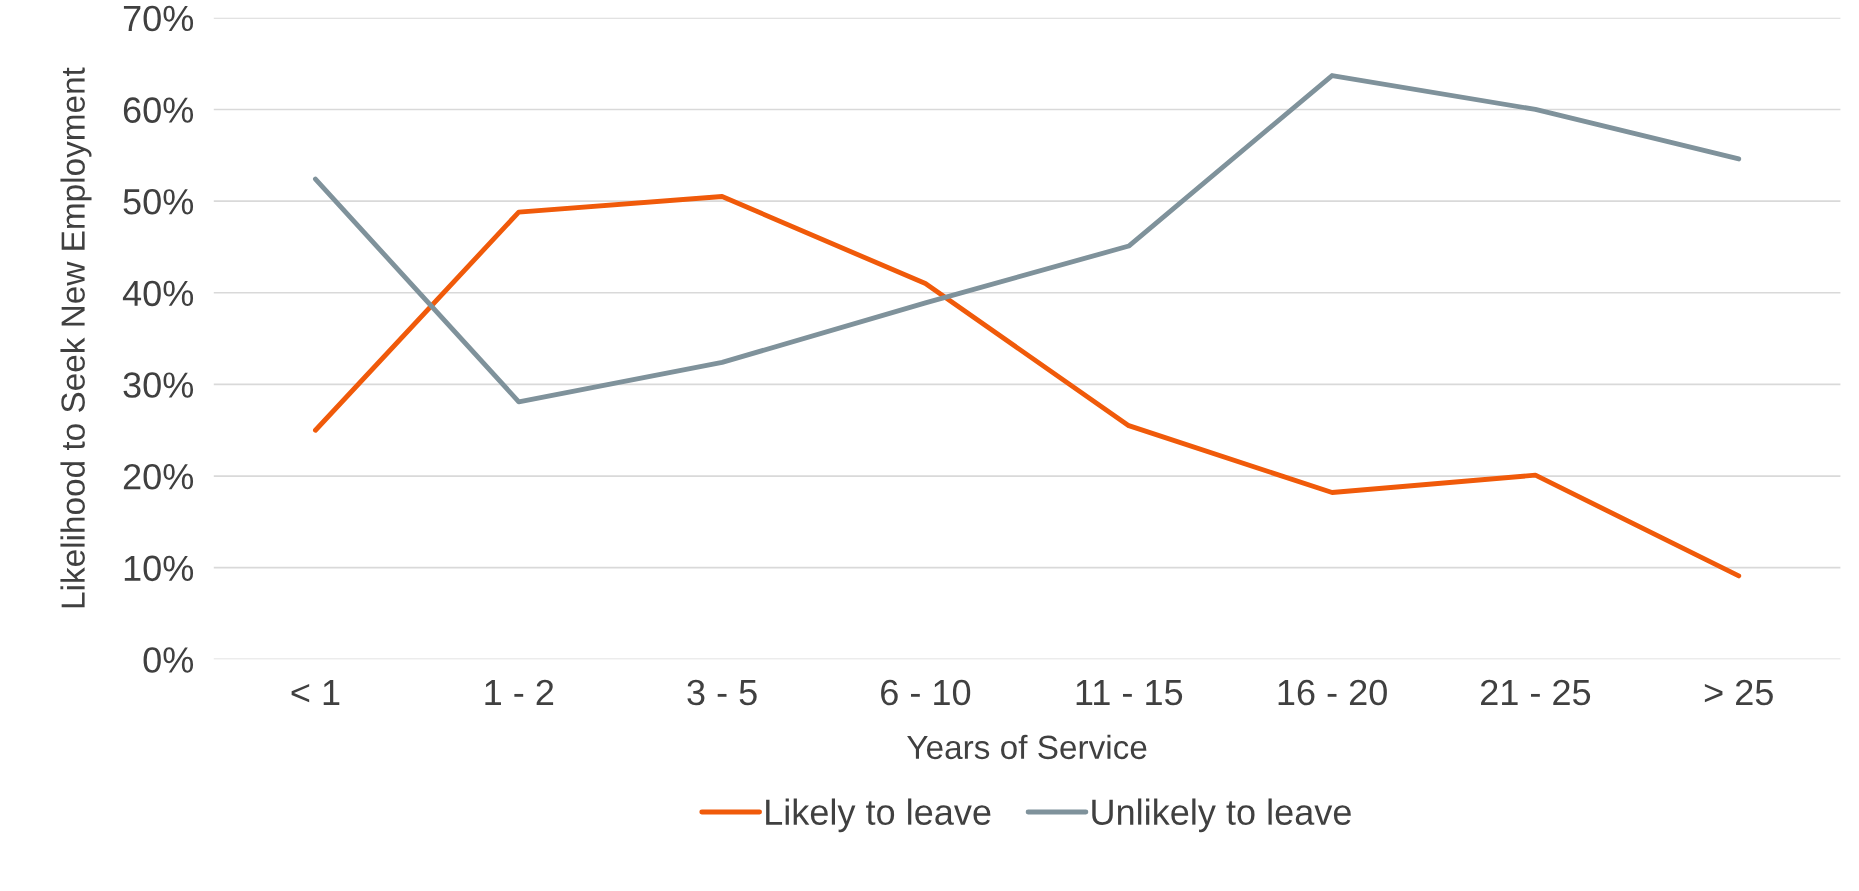 The image size is (1859, 891). What do you see at coordinates (315, 692) in the screenshot?
I see `x-tick-label: < 1` at bounding box center [315, 692].